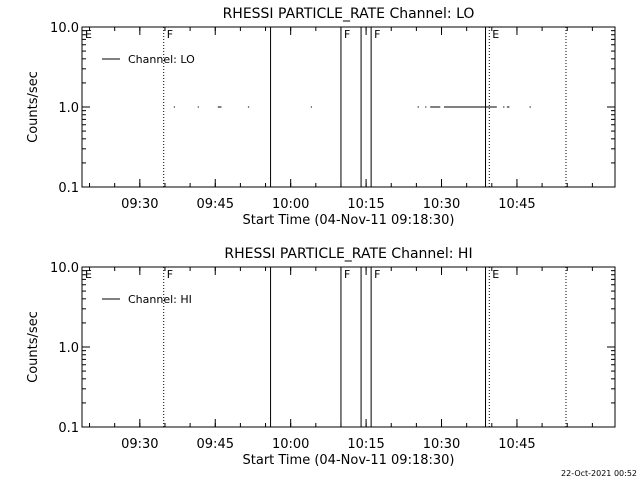  I want to click on chart-title: RHESSI PARTICLE_RATE Channel: LO, so click(349, 14).